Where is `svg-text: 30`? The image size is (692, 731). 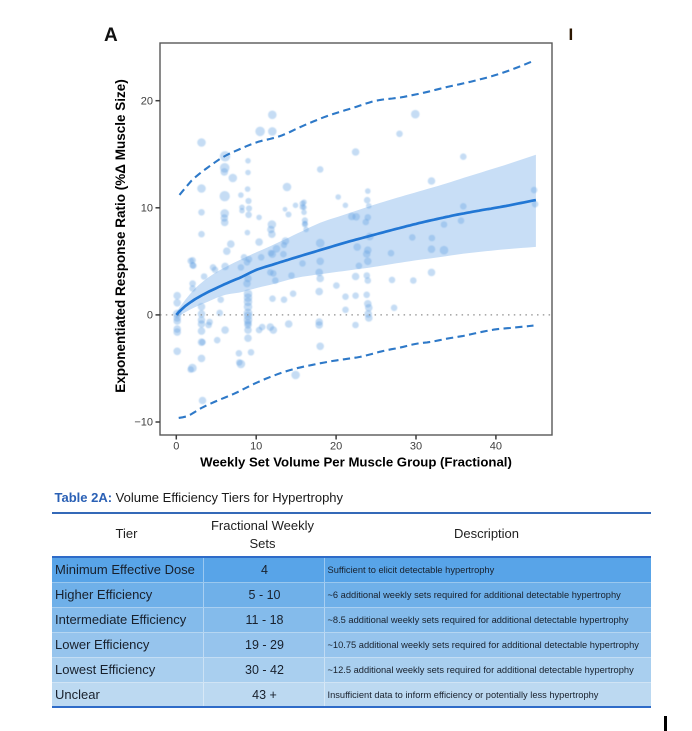 svg-text: 30 is located at coordinates (416, 447).